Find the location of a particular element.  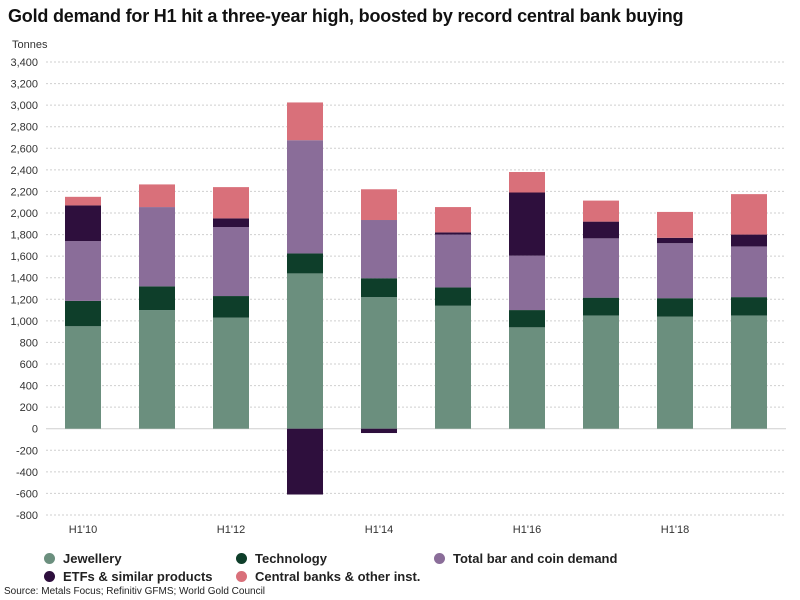

x-axis-ticks: H1'10 H1'12 H1'14 H1'16 H1'18 is located at coordinates (379, 530).